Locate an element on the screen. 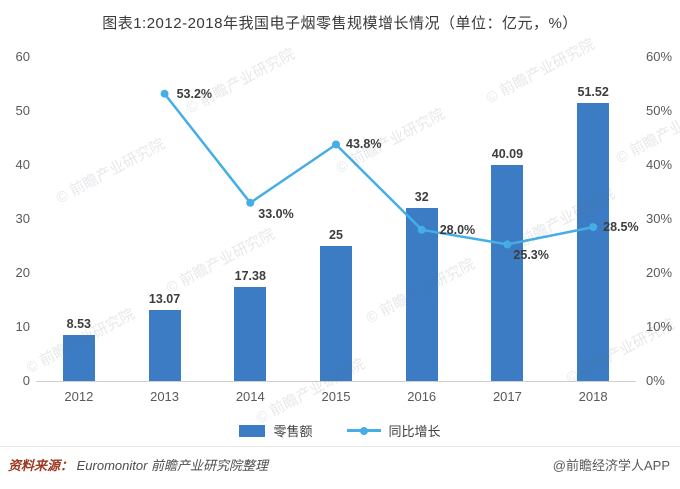 This screenshot has height=489, width=680. line-value-label: 28.5% is located at coordinates (621, 227).